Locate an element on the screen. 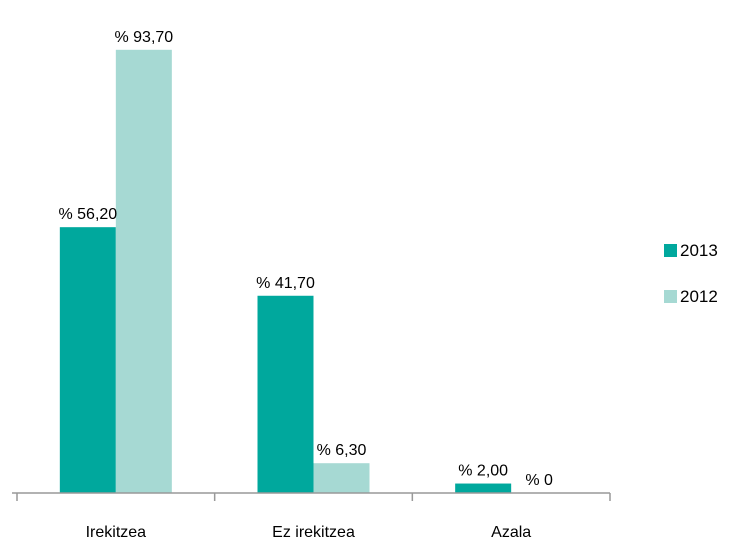  legend-label-2012: 2012 is located at coordinates (699, 296).